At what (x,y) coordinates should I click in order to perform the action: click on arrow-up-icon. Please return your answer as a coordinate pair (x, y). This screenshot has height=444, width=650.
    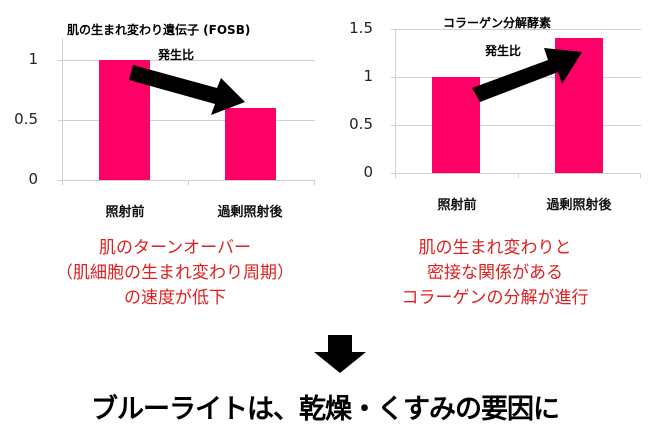
    Looking at the image, I should click on (527, 75).